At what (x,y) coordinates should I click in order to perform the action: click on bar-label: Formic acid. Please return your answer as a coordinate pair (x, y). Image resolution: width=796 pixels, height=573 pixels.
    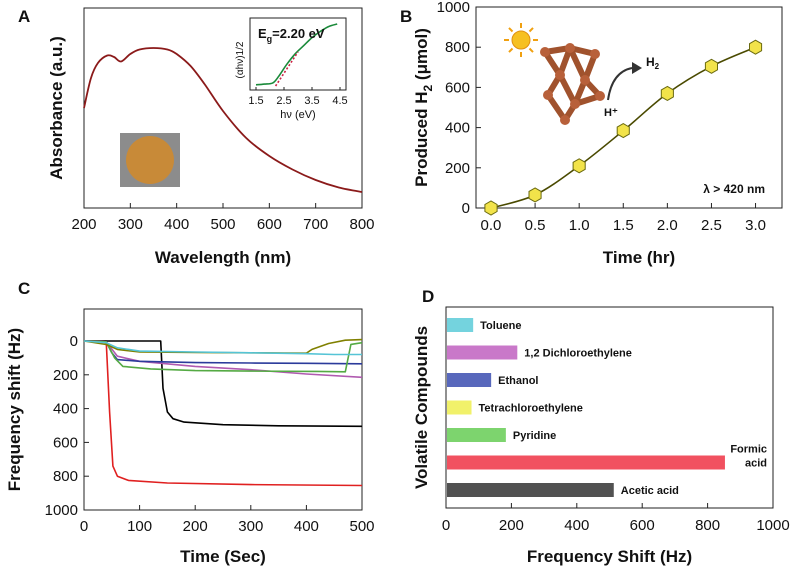
    Looking at the image, I should click on (748, 457).